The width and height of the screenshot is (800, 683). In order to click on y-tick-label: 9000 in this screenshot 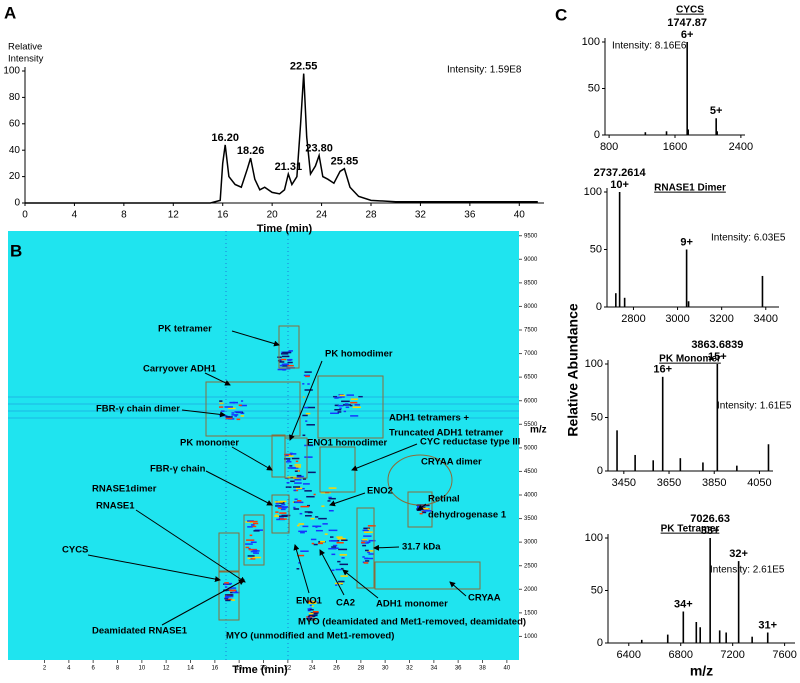, I will do `click(531, 260)`.